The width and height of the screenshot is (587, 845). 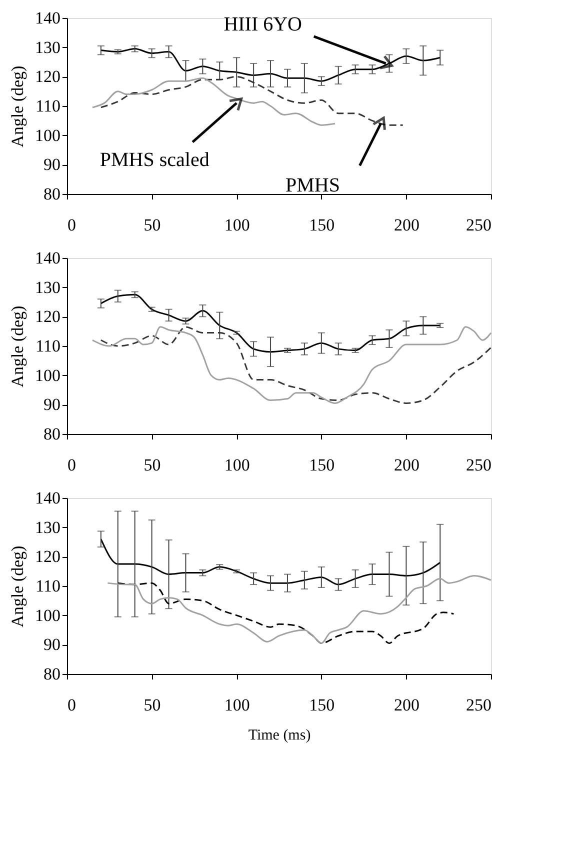 What do you see at coordinates (155, 160) in the screenshot?
I see `annotation: PMHS scaled` at bounding box center [155, 160].